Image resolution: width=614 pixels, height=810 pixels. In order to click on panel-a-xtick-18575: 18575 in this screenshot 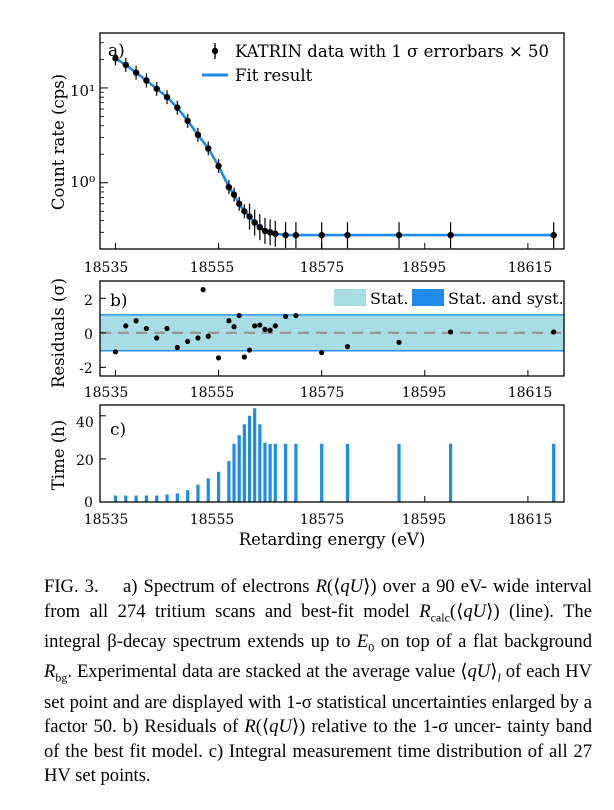, I will do `click(322, 268)`.